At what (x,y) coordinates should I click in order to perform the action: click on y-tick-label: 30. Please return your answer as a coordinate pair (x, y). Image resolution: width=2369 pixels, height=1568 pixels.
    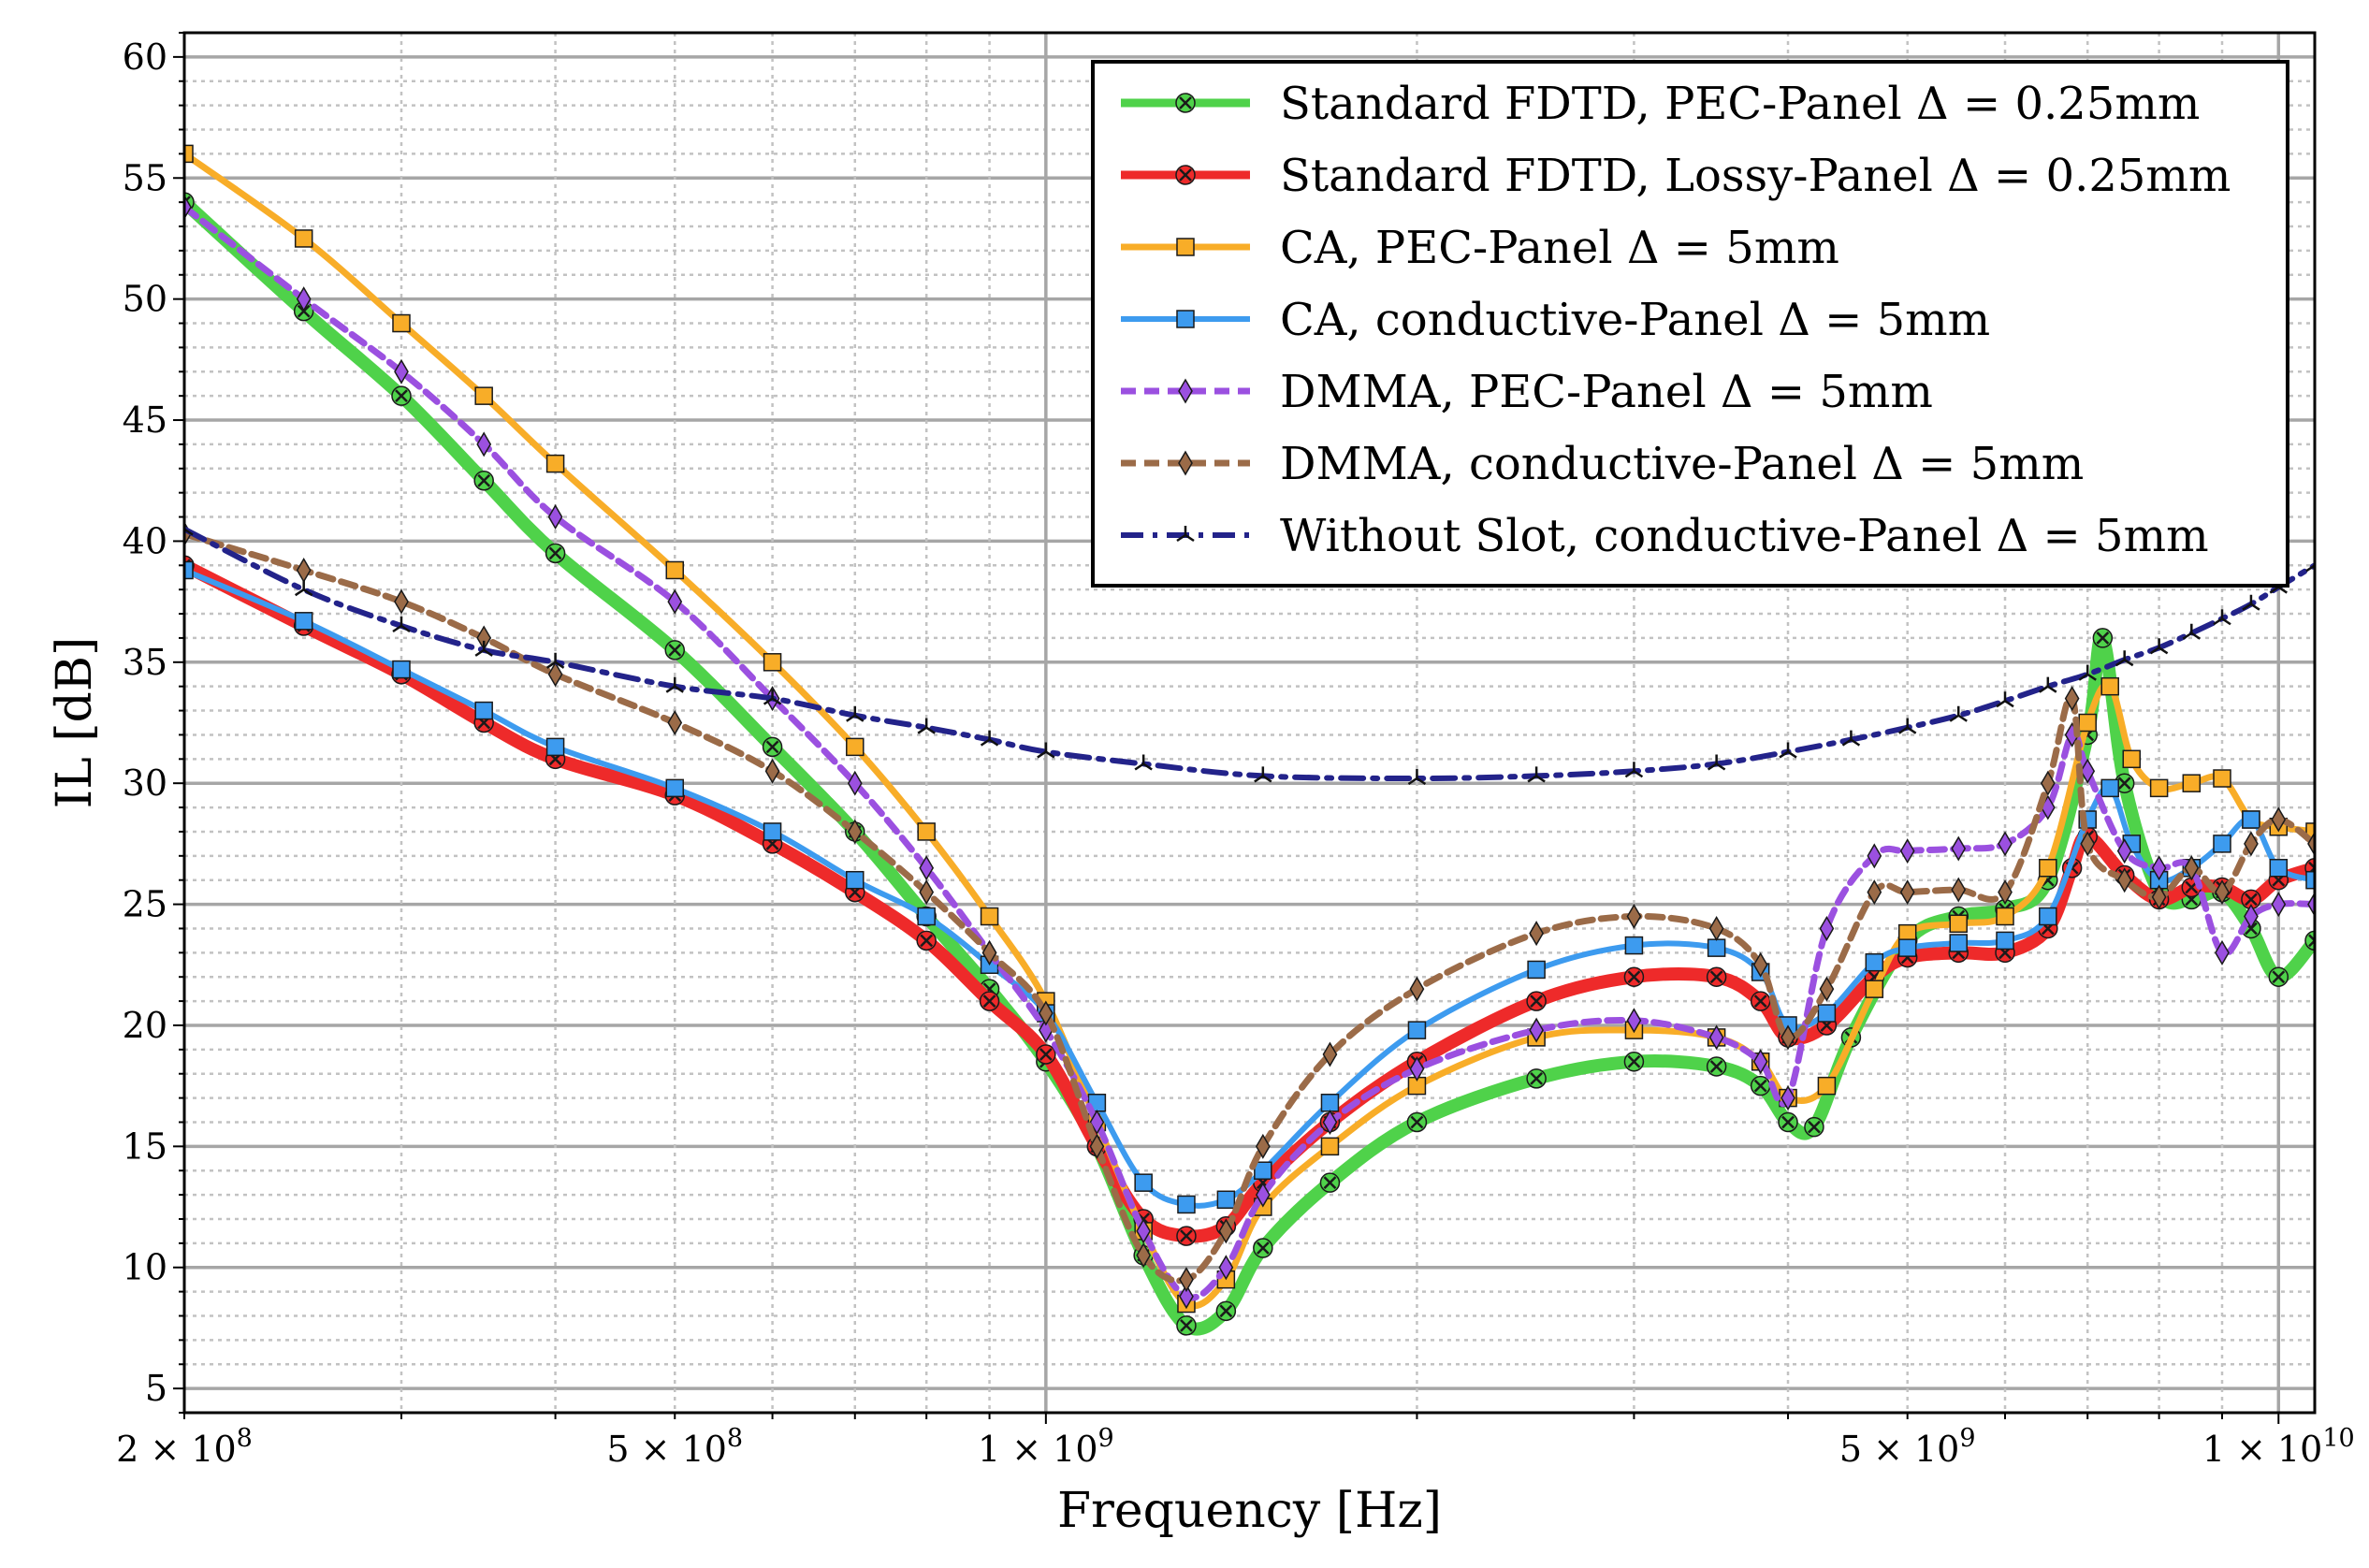
    Looking at the image, I should click on (145, 783).